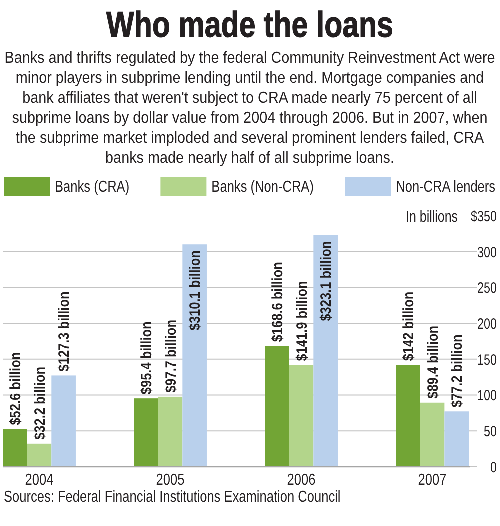  Describe the element at coordinates (63, 332) in the screenshot. I see `data-label: $127.3 billion` at that location.